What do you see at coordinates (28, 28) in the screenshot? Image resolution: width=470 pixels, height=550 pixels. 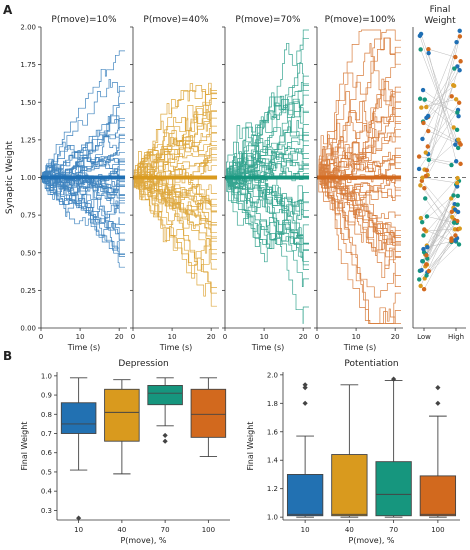 I see `y-tick-label: 2.00` at bounding box center [28, 28].